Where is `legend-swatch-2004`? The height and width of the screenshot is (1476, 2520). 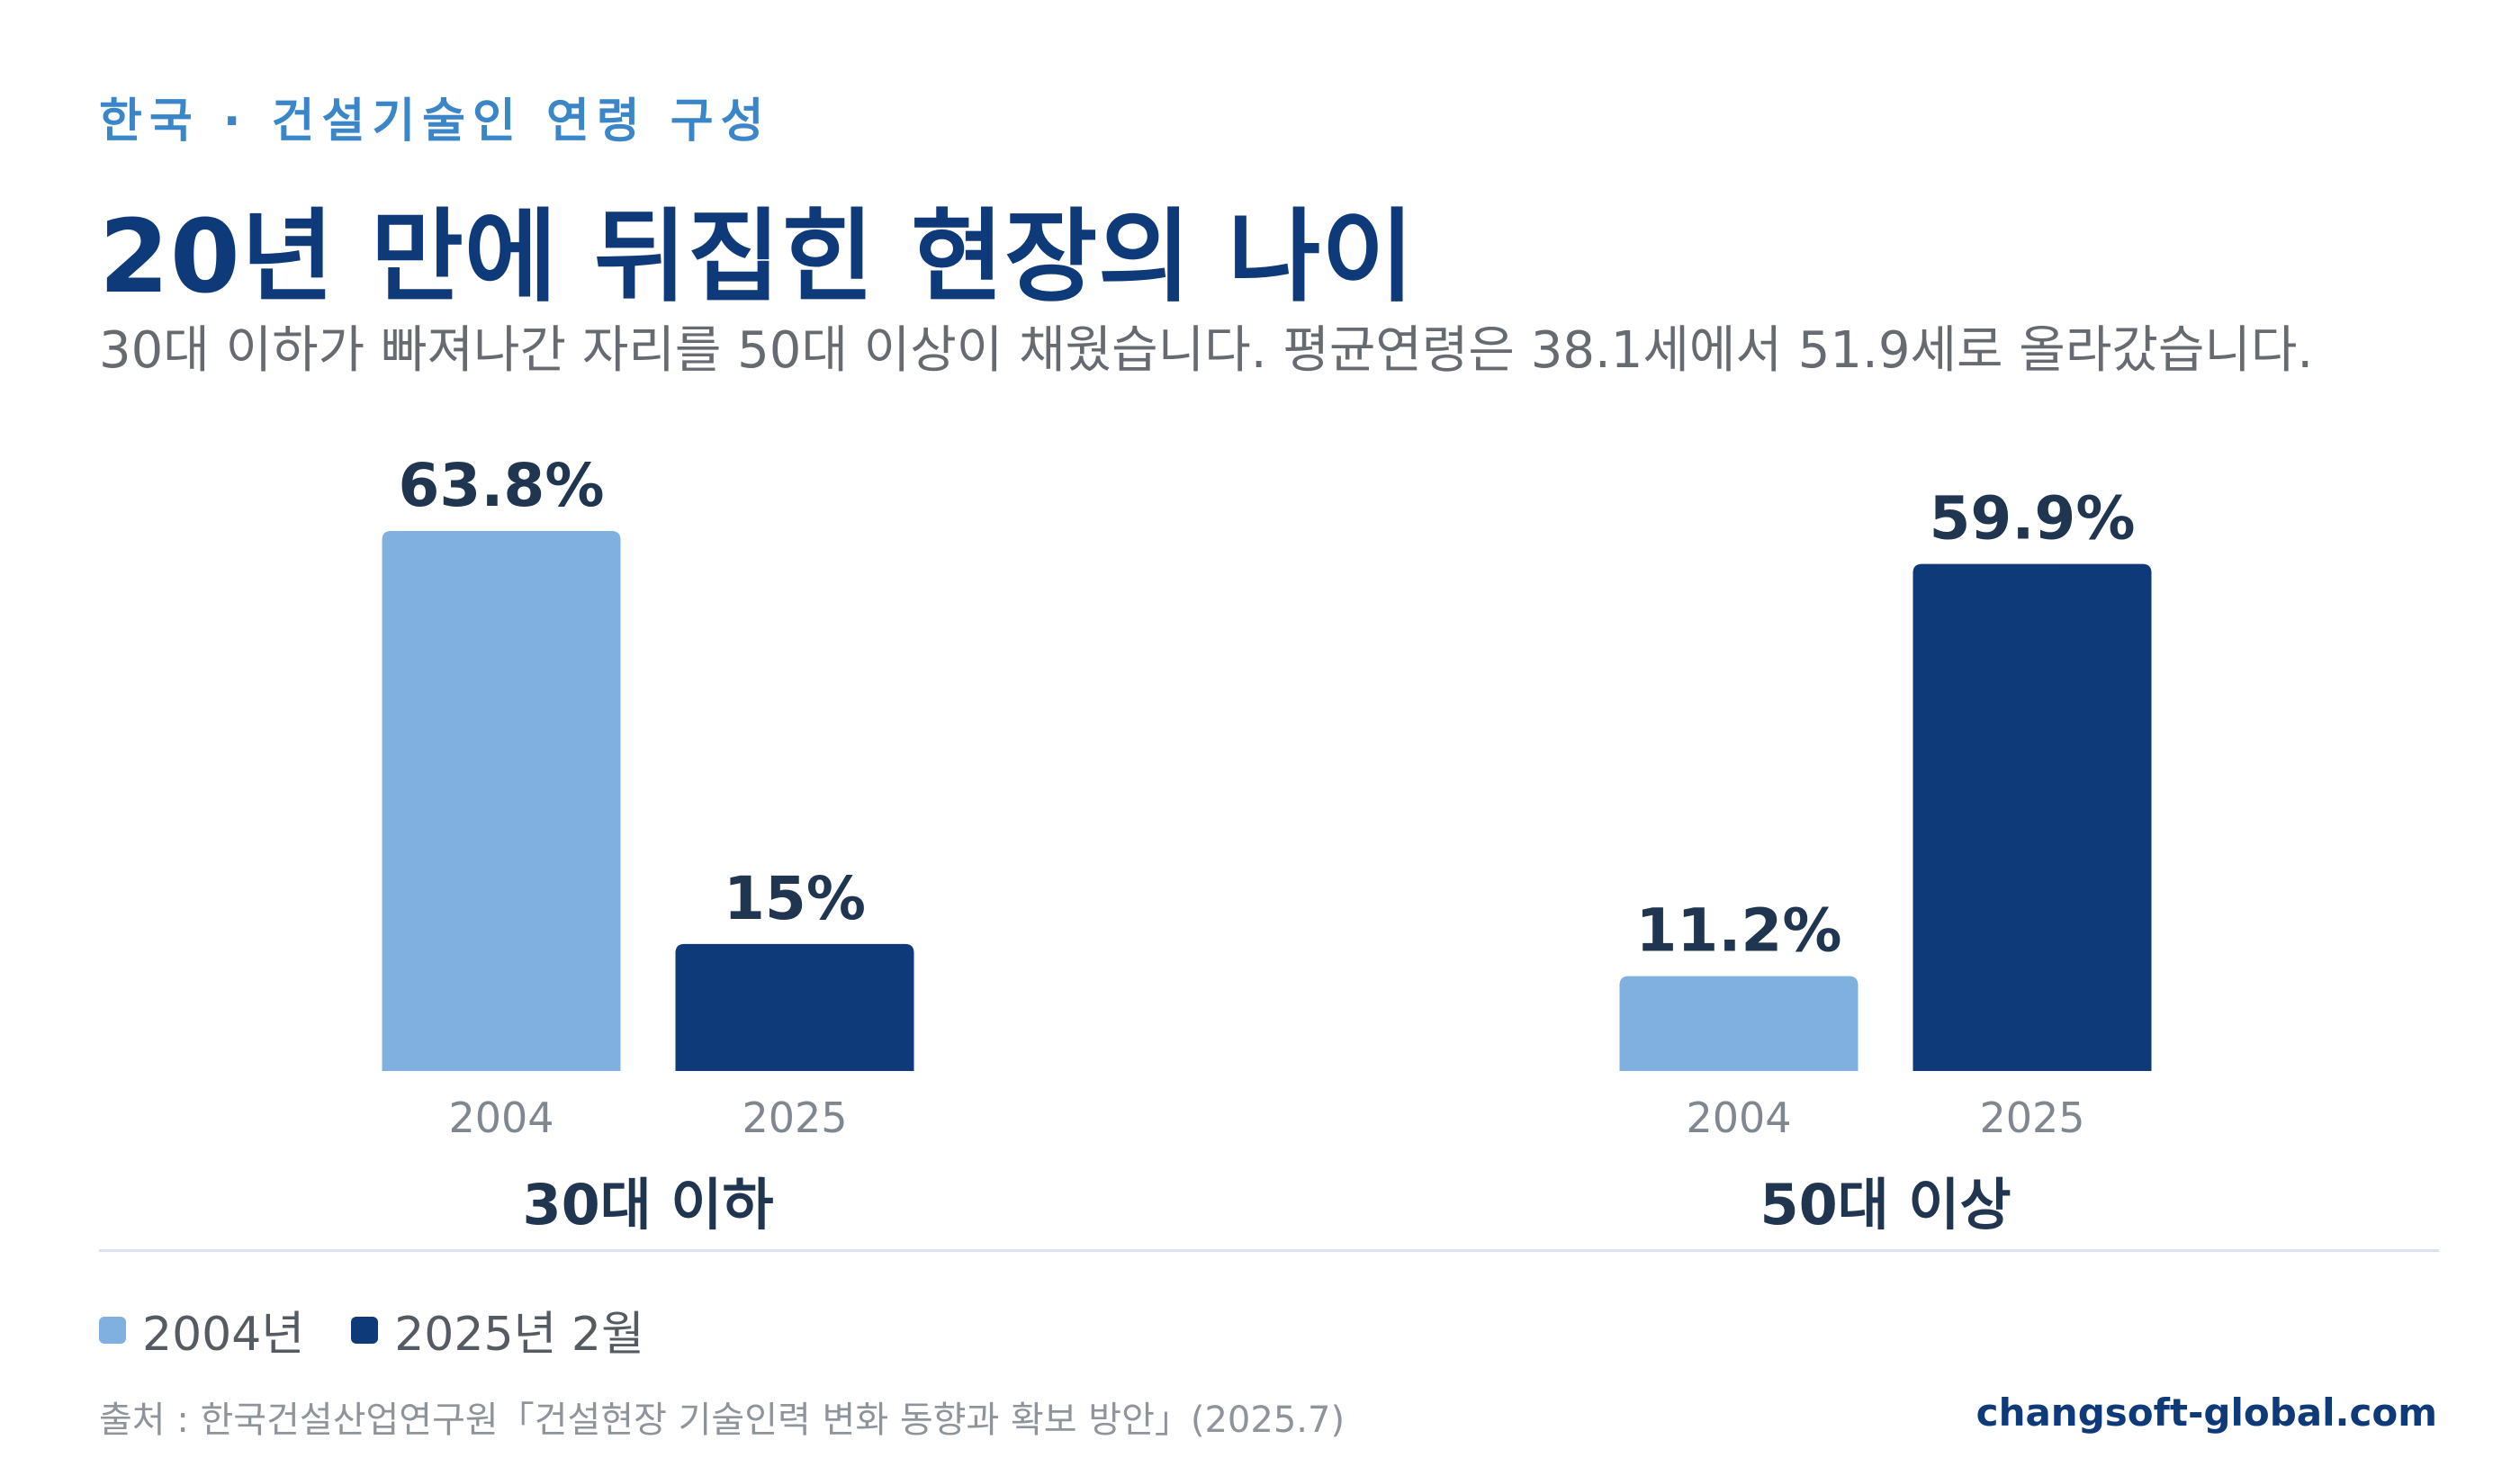
legend-swatch-2004 is located at coordinates (112, 1330).